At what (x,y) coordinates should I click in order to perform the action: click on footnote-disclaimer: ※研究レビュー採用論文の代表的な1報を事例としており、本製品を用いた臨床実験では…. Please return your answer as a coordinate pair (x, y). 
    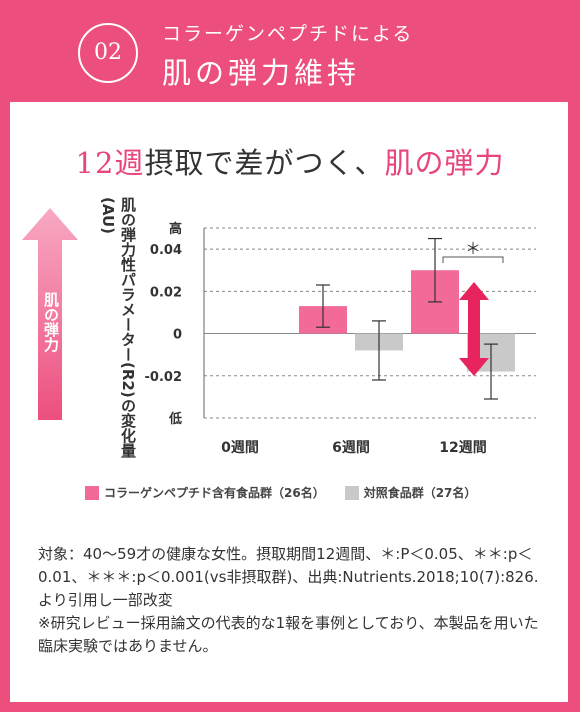
    Looking at the image, I should click on (288, 634).